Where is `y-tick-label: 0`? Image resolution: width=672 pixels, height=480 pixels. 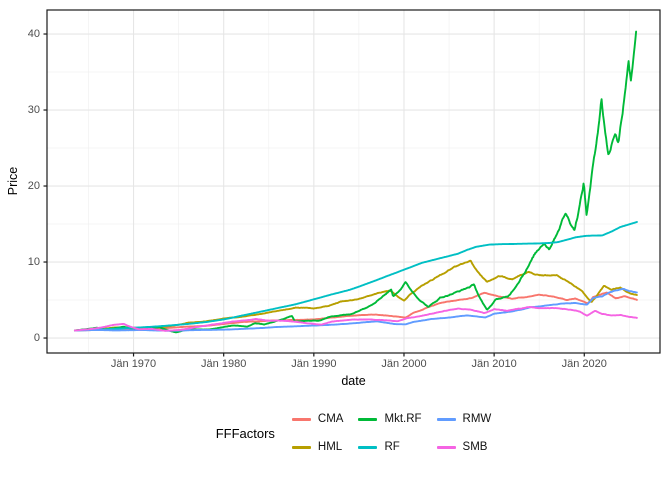
y-tick-label: 0 is located at coordinates (36, 337).